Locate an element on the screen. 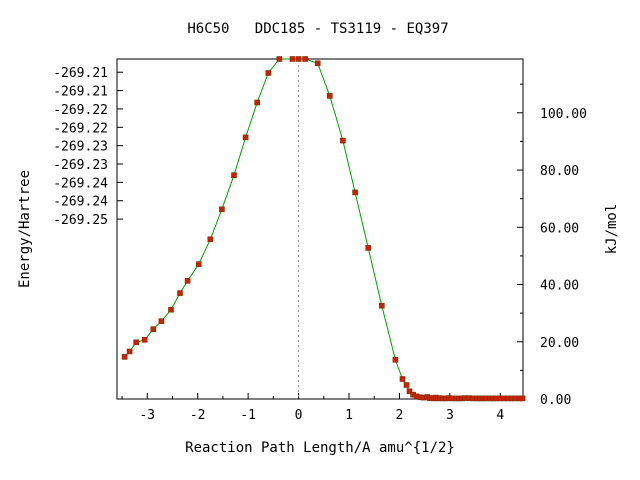 The image size is (640, 480). y2-tick-label: 100.00 is located at coordinates (563, 114).